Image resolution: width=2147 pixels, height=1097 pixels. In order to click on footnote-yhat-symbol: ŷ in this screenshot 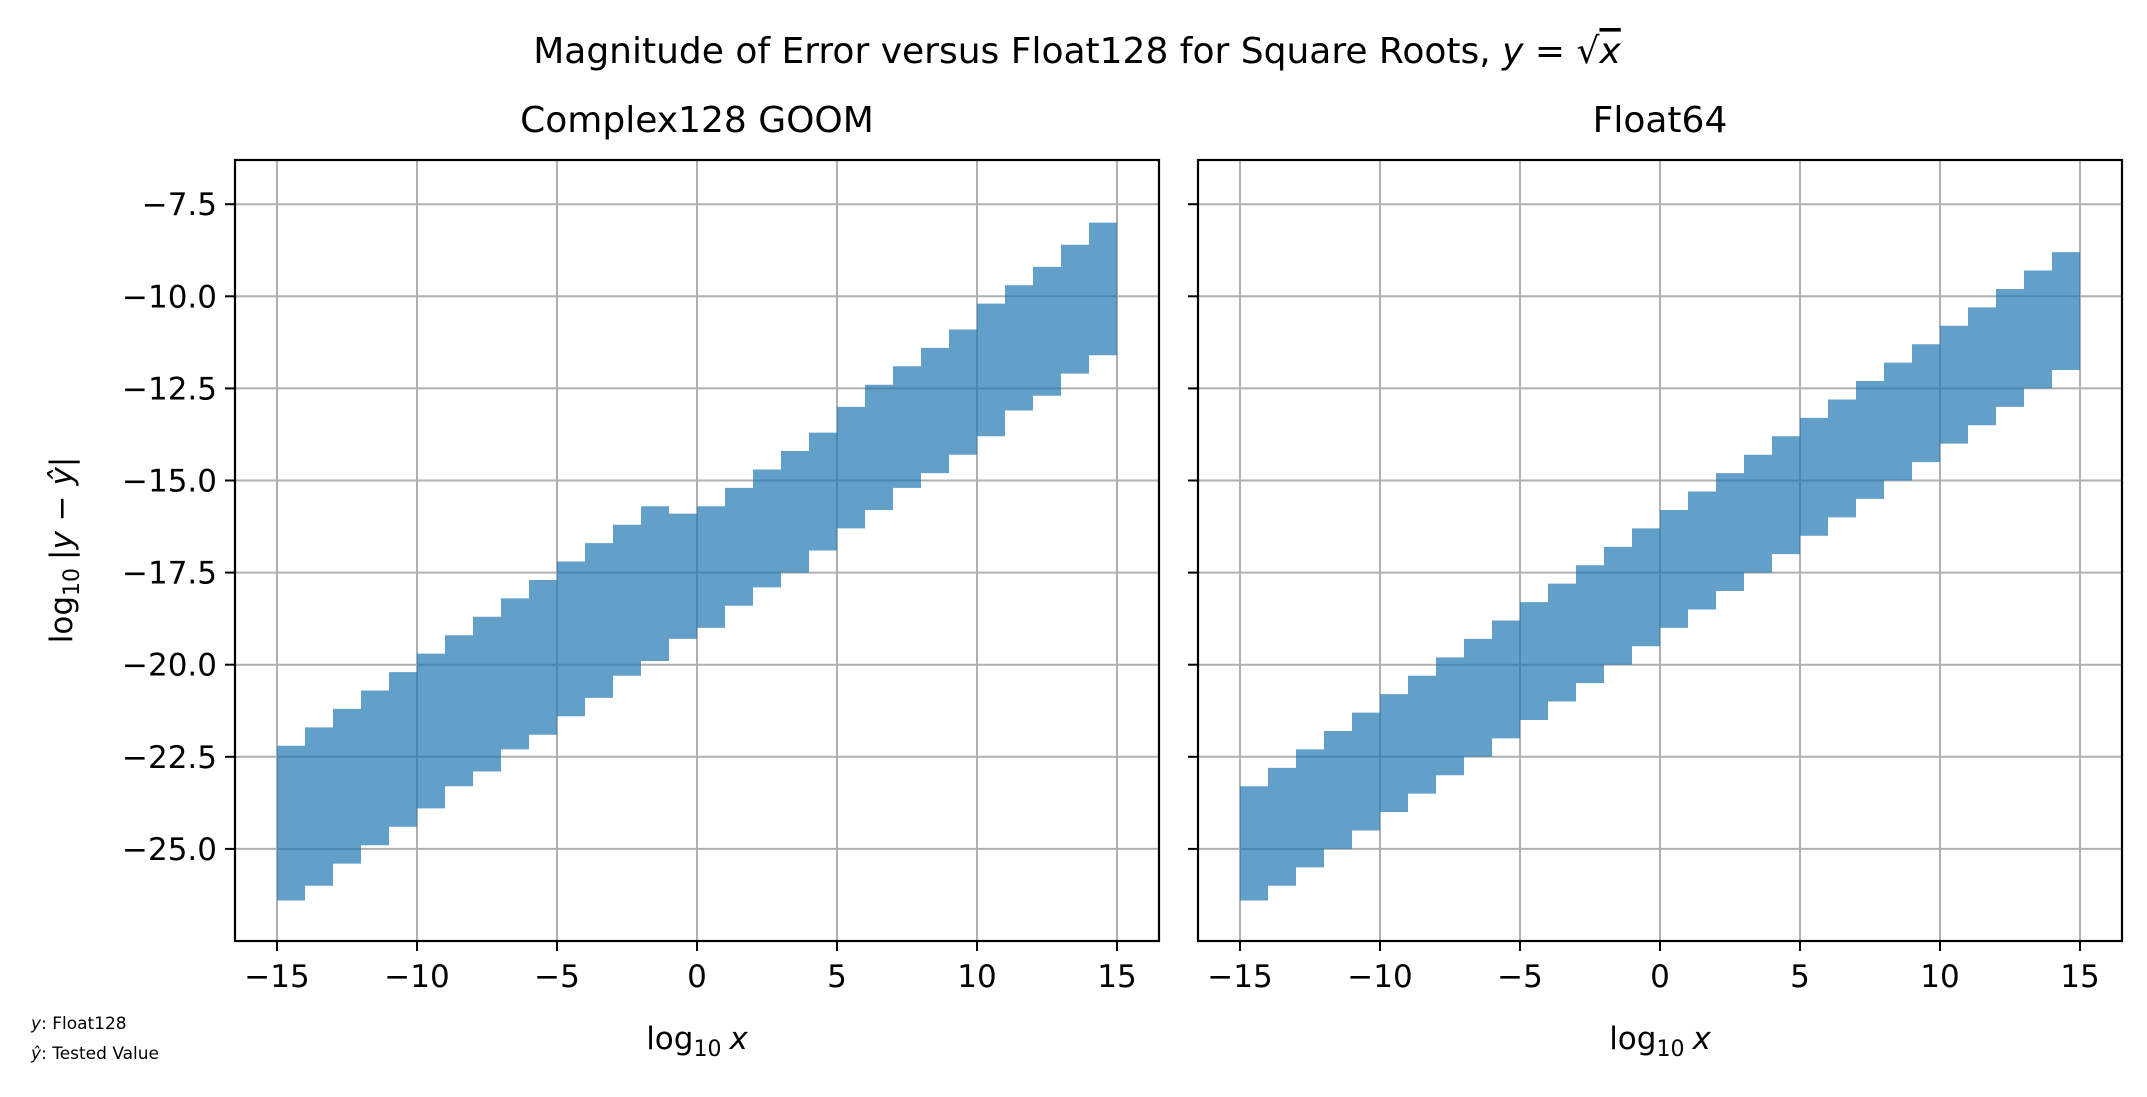, I will do `click(36, 1054)`.